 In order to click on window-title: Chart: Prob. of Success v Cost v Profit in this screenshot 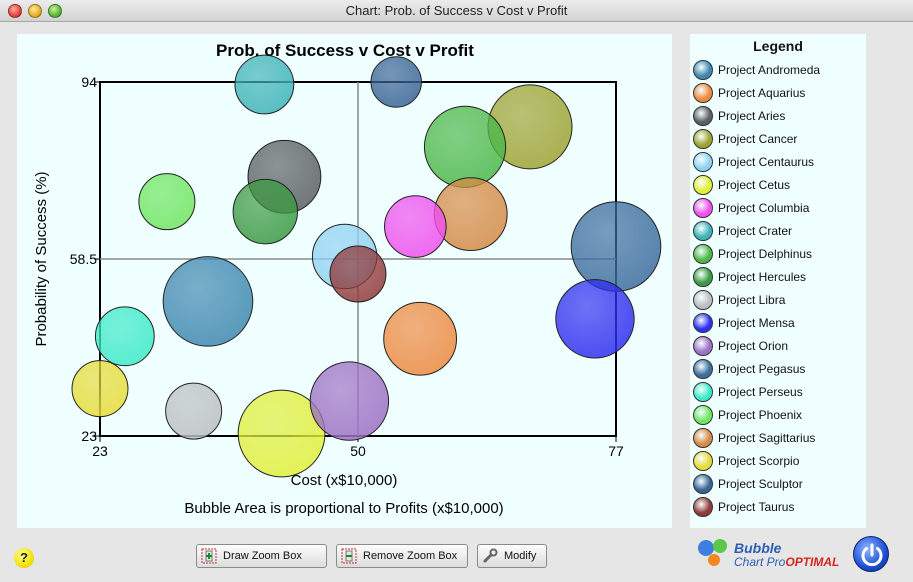, I will do `click(456, 10)`.